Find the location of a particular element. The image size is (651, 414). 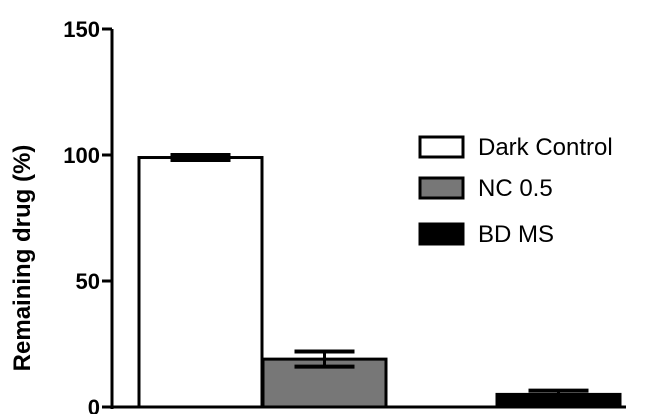

legend-item: NC 0.5 is located at coordinates (485, 188).